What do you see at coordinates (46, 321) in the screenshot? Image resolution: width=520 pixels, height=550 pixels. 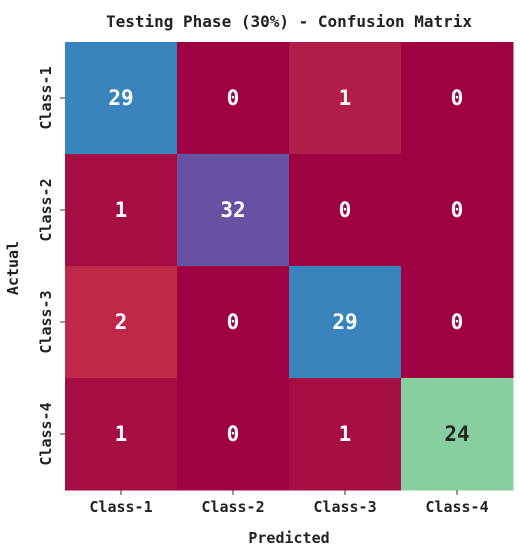 I see `y-tick-label: Class-3` at bounding box center [46, 321].